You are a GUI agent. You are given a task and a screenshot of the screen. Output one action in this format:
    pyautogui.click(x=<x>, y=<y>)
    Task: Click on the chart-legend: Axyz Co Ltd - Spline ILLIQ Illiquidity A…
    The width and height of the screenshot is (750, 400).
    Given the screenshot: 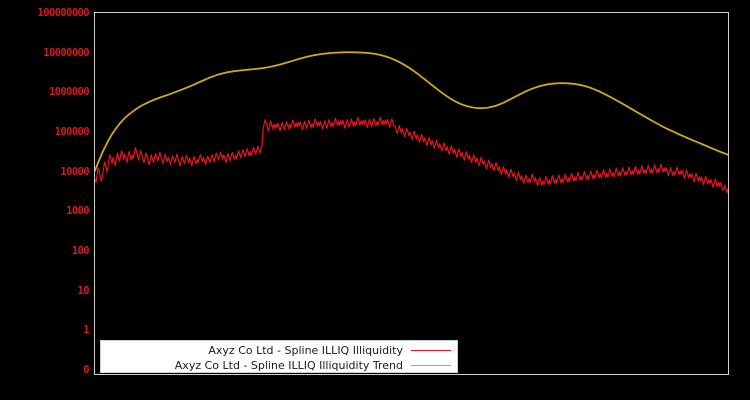 What is the action you would take?
    pyautogui.click(x=279, y=356)
    